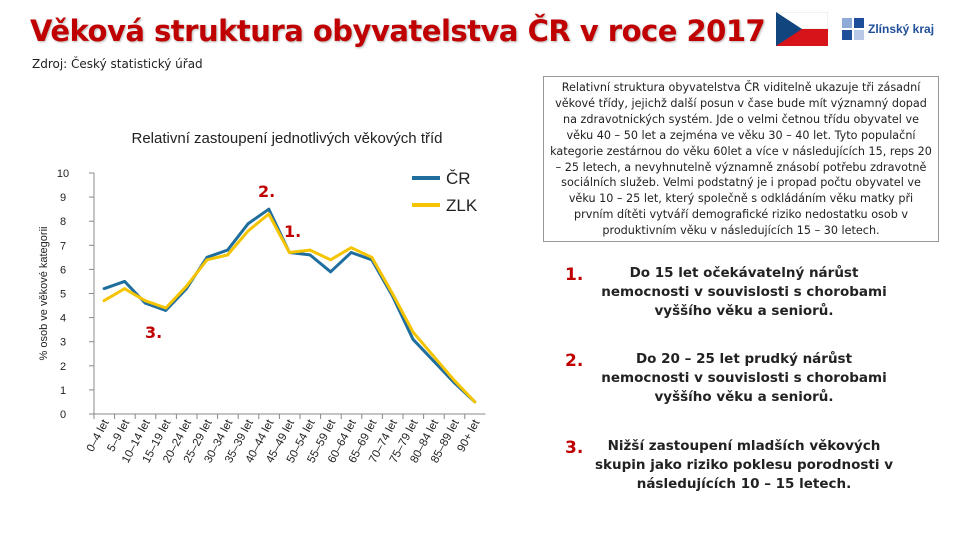 The width and height of the screenshot is (960, 540). What do you see at coordinates (63, 270) in the screenshot?
I see `y-tick-label: 6` at bounding box center [63, 270].